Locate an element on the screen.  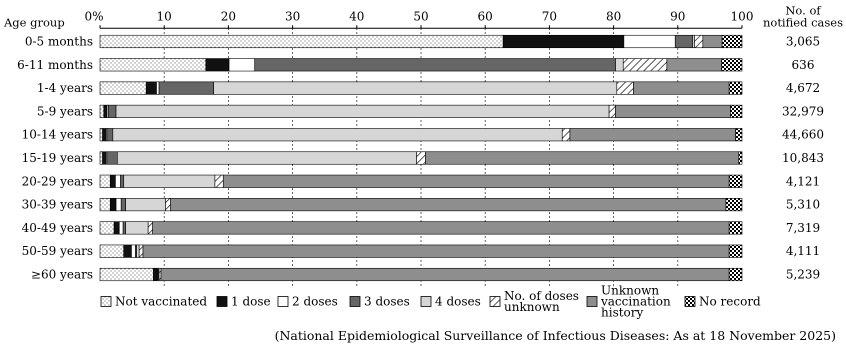
x-tick-label: 90 is located at coordinates (677, 16).